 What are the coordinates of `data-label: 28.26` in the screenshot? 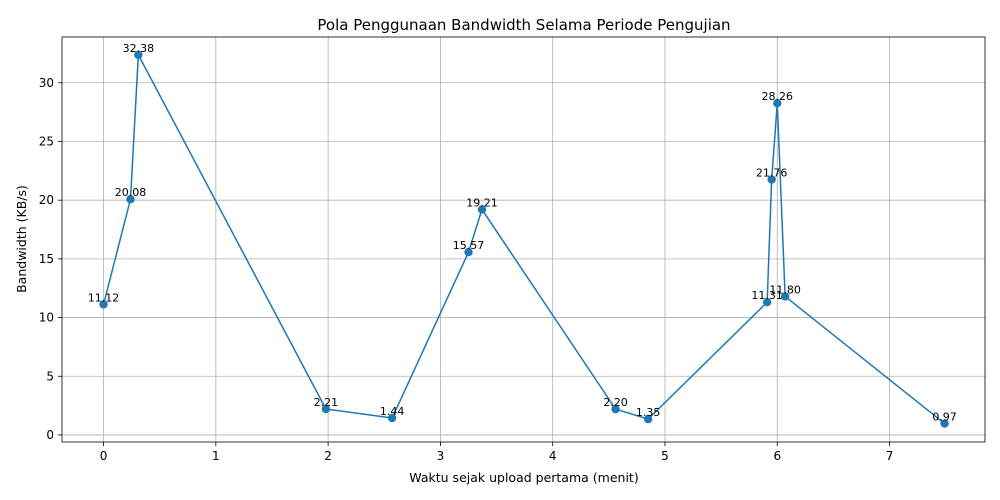 It's located at (778, 96).